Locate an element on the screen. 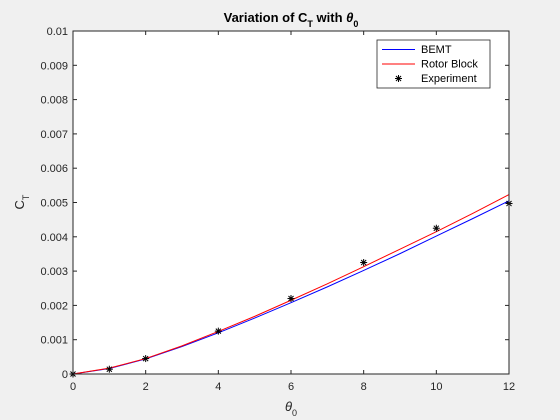 Image resolution: width=560 pixels, height=420 pixels. chart-title-subscript: T is located at coordinates (310, 24).